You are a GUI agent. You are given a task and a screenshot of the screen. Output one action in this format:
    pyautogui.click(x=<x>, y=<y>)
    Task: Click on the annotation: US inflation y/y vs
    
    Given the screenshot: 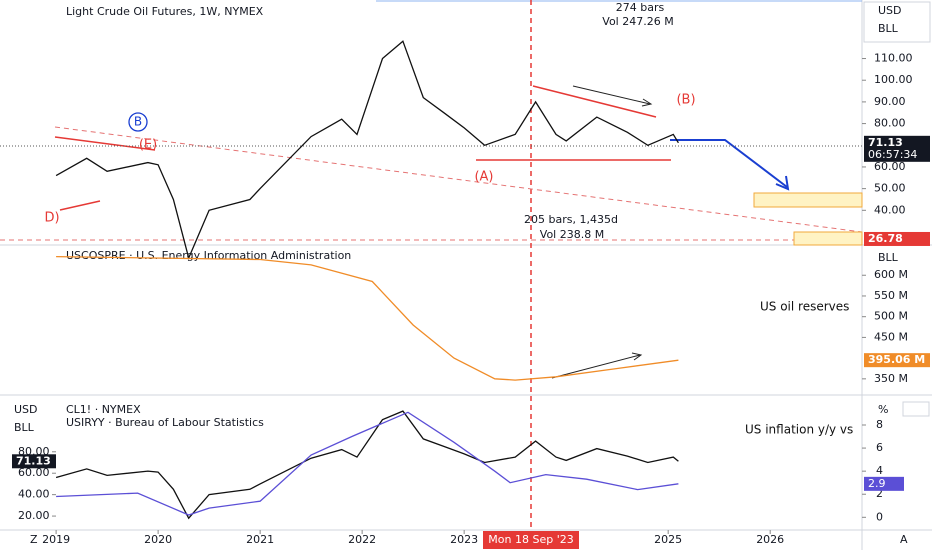 What is the action you would take?
    pyautogui.click(x=799, y=430)
    